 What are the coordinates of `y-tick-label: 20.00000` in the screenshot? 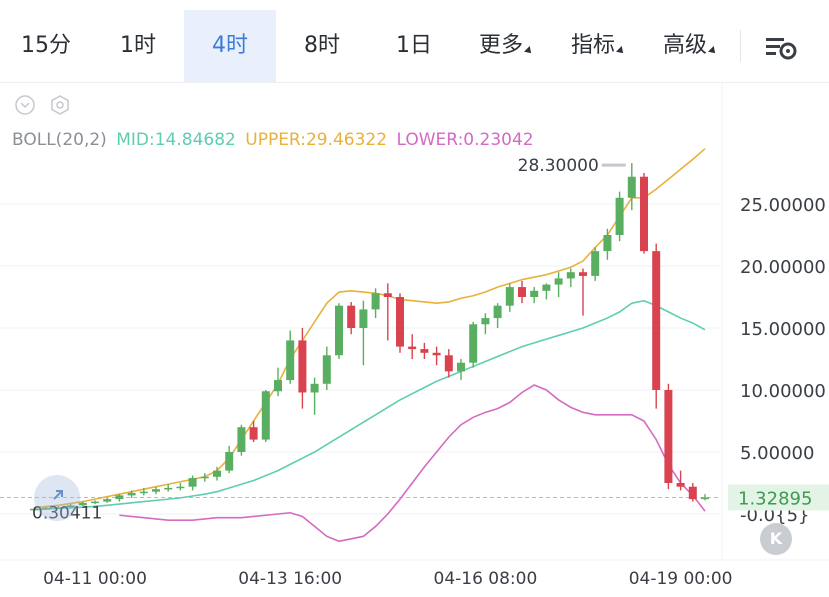 It's located at (783, 267).